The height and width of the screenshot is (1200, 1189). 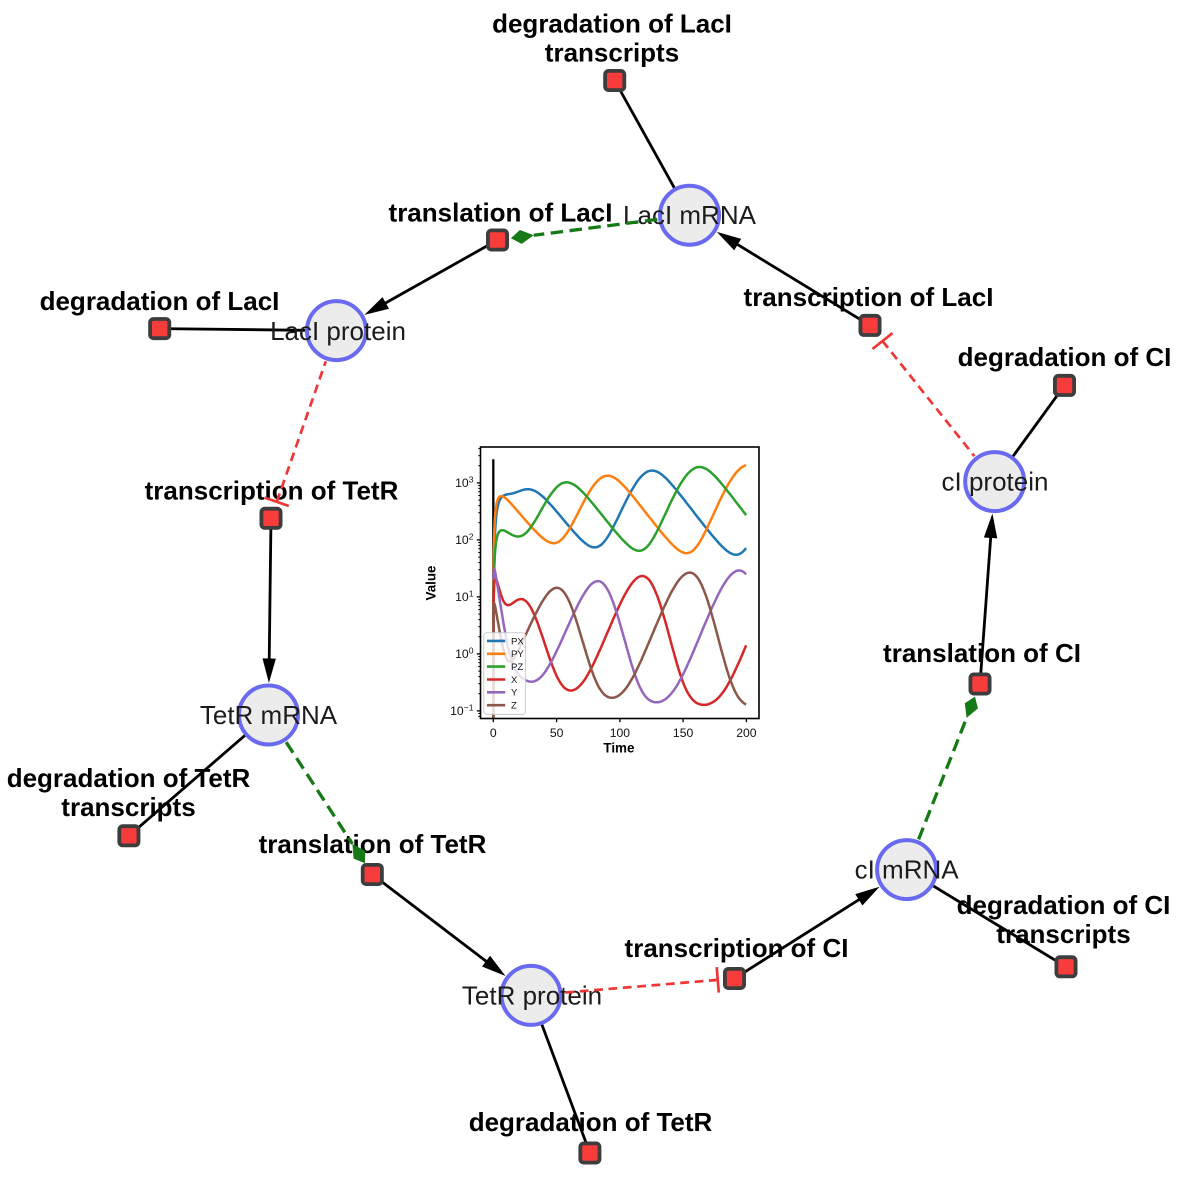 What do you see at coordinates (995, 482) in the screenshot?
I see `svg-text: cI protein` at bounding box center [995, 482].